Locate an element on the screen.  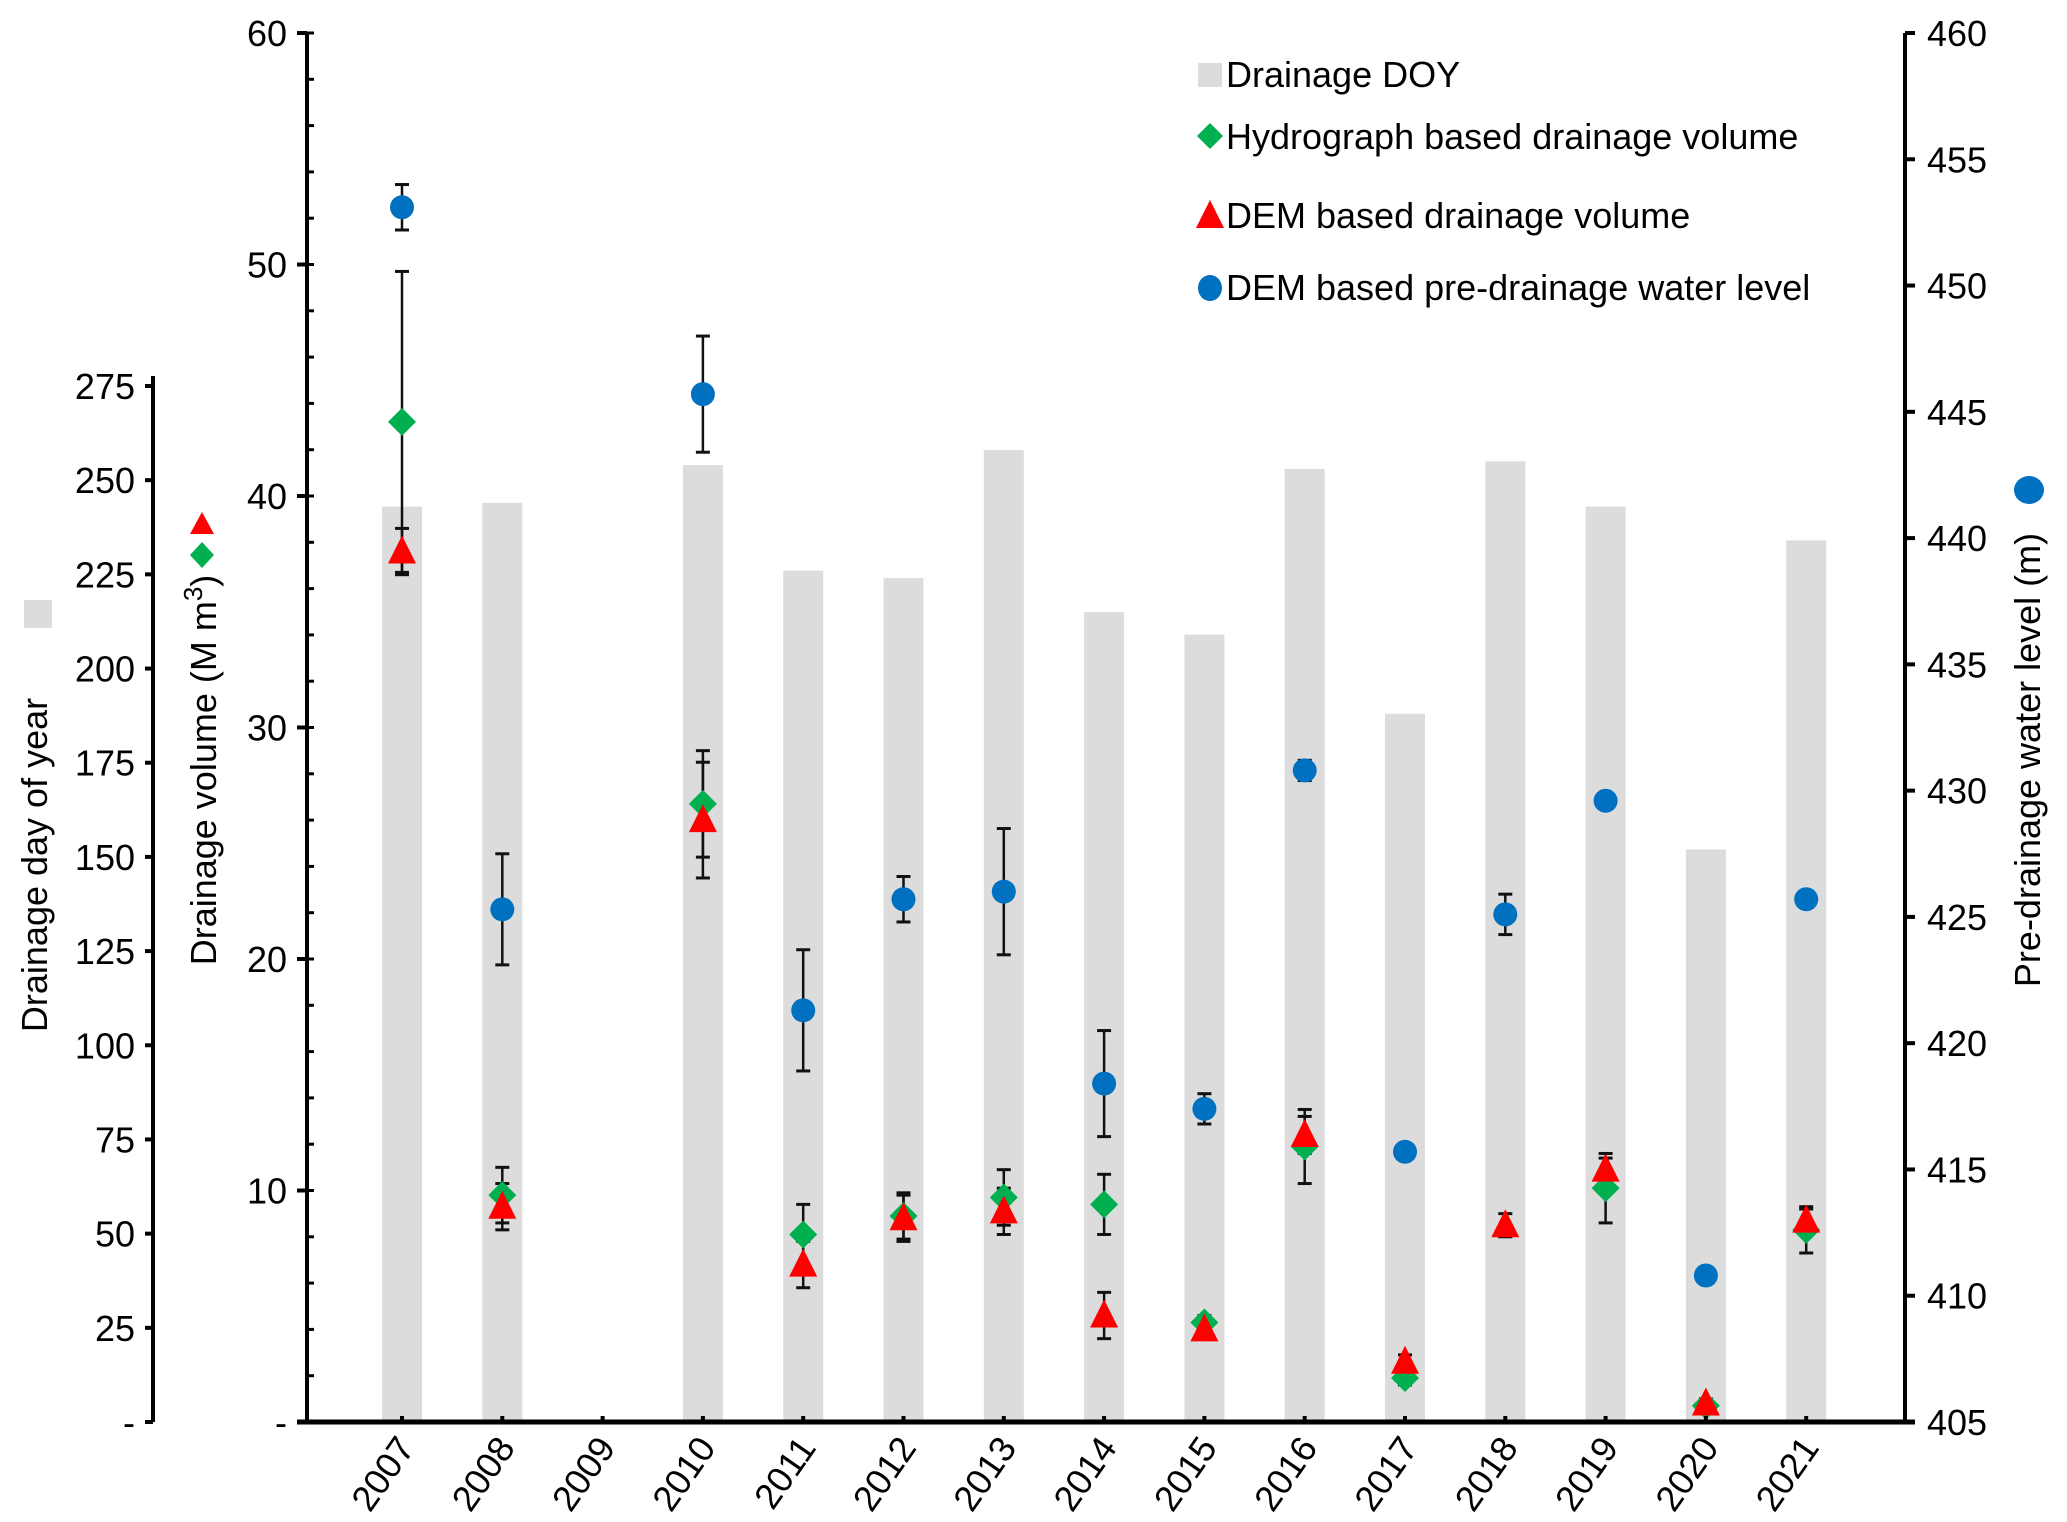
dem-volume-point-2019 is located at coordinates (1605, 1167).